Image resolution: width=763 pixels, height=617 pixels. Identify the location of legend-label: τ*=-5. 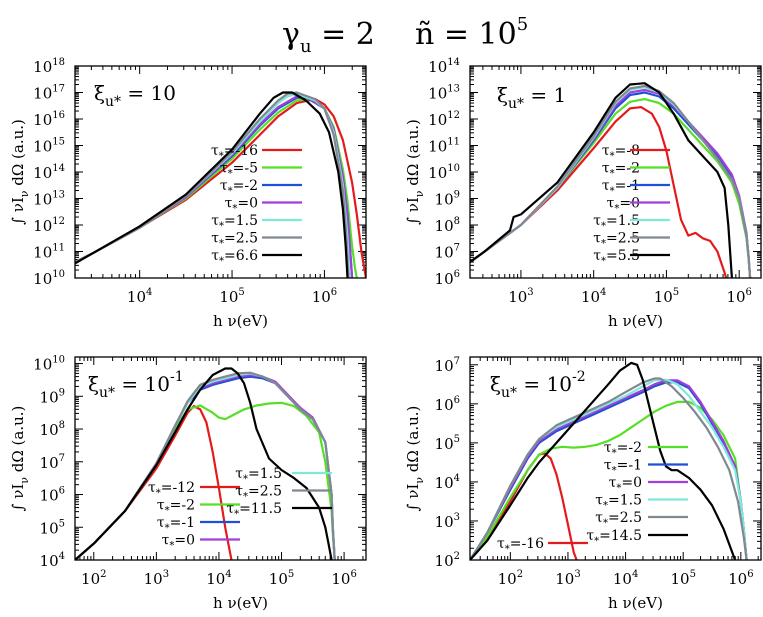
(239, 170).